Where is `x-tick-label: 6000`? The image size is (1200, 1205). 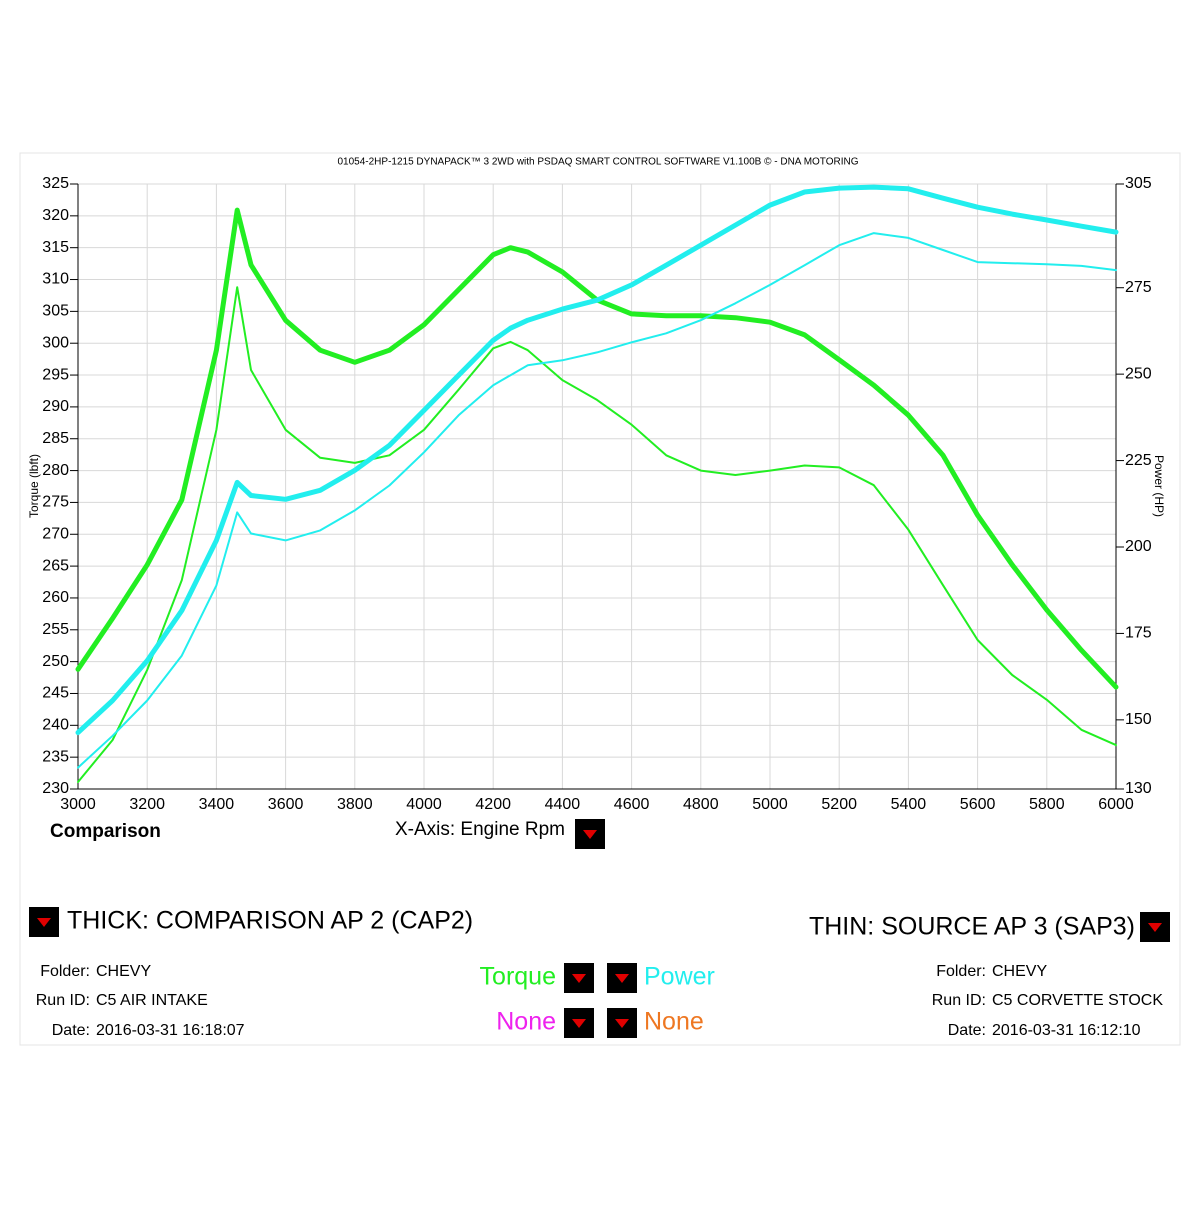 x-tick-label: 6000 is located at coordinates (1116, 804).